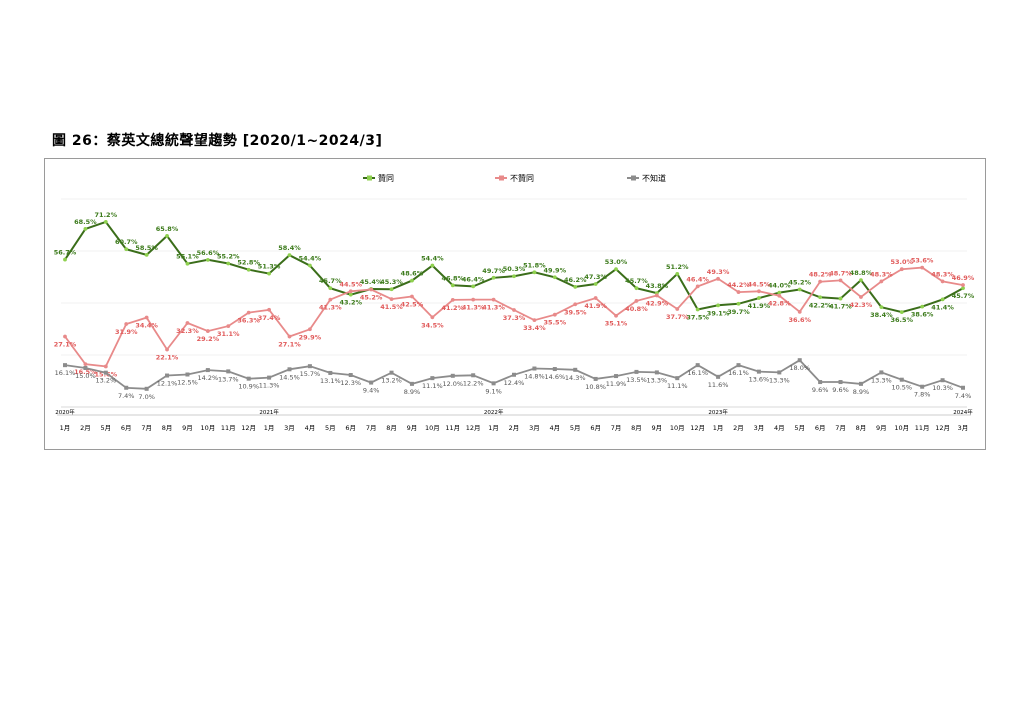 This screenshot has width=1024, height=724. Describe the element at coordinates (575, 378) in the screenshot. I see `data-label: 14.3%` at that location.